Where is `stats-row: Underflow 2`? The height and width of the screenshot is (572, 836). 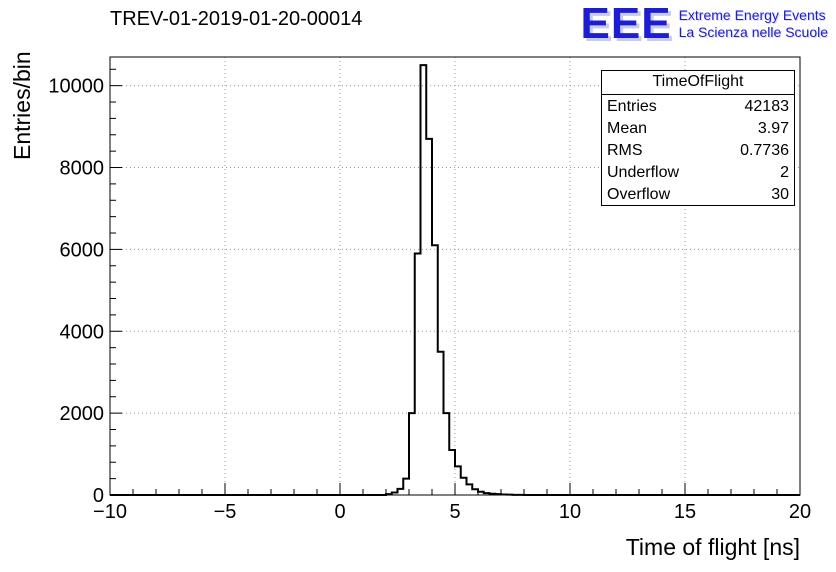 stats-row: Underflow 2 is located at coordinates (698, 172).